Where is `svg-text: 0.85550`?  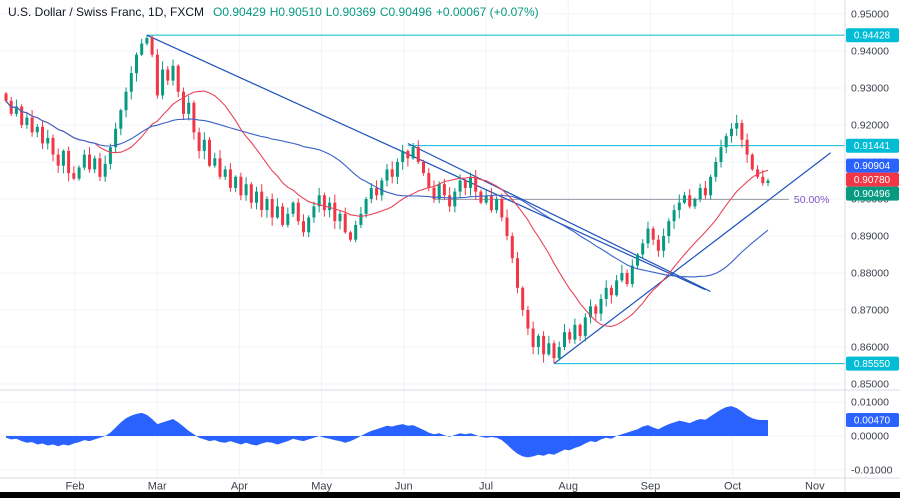
svg-text: 0.85550 is located at coordinates (872, 364).